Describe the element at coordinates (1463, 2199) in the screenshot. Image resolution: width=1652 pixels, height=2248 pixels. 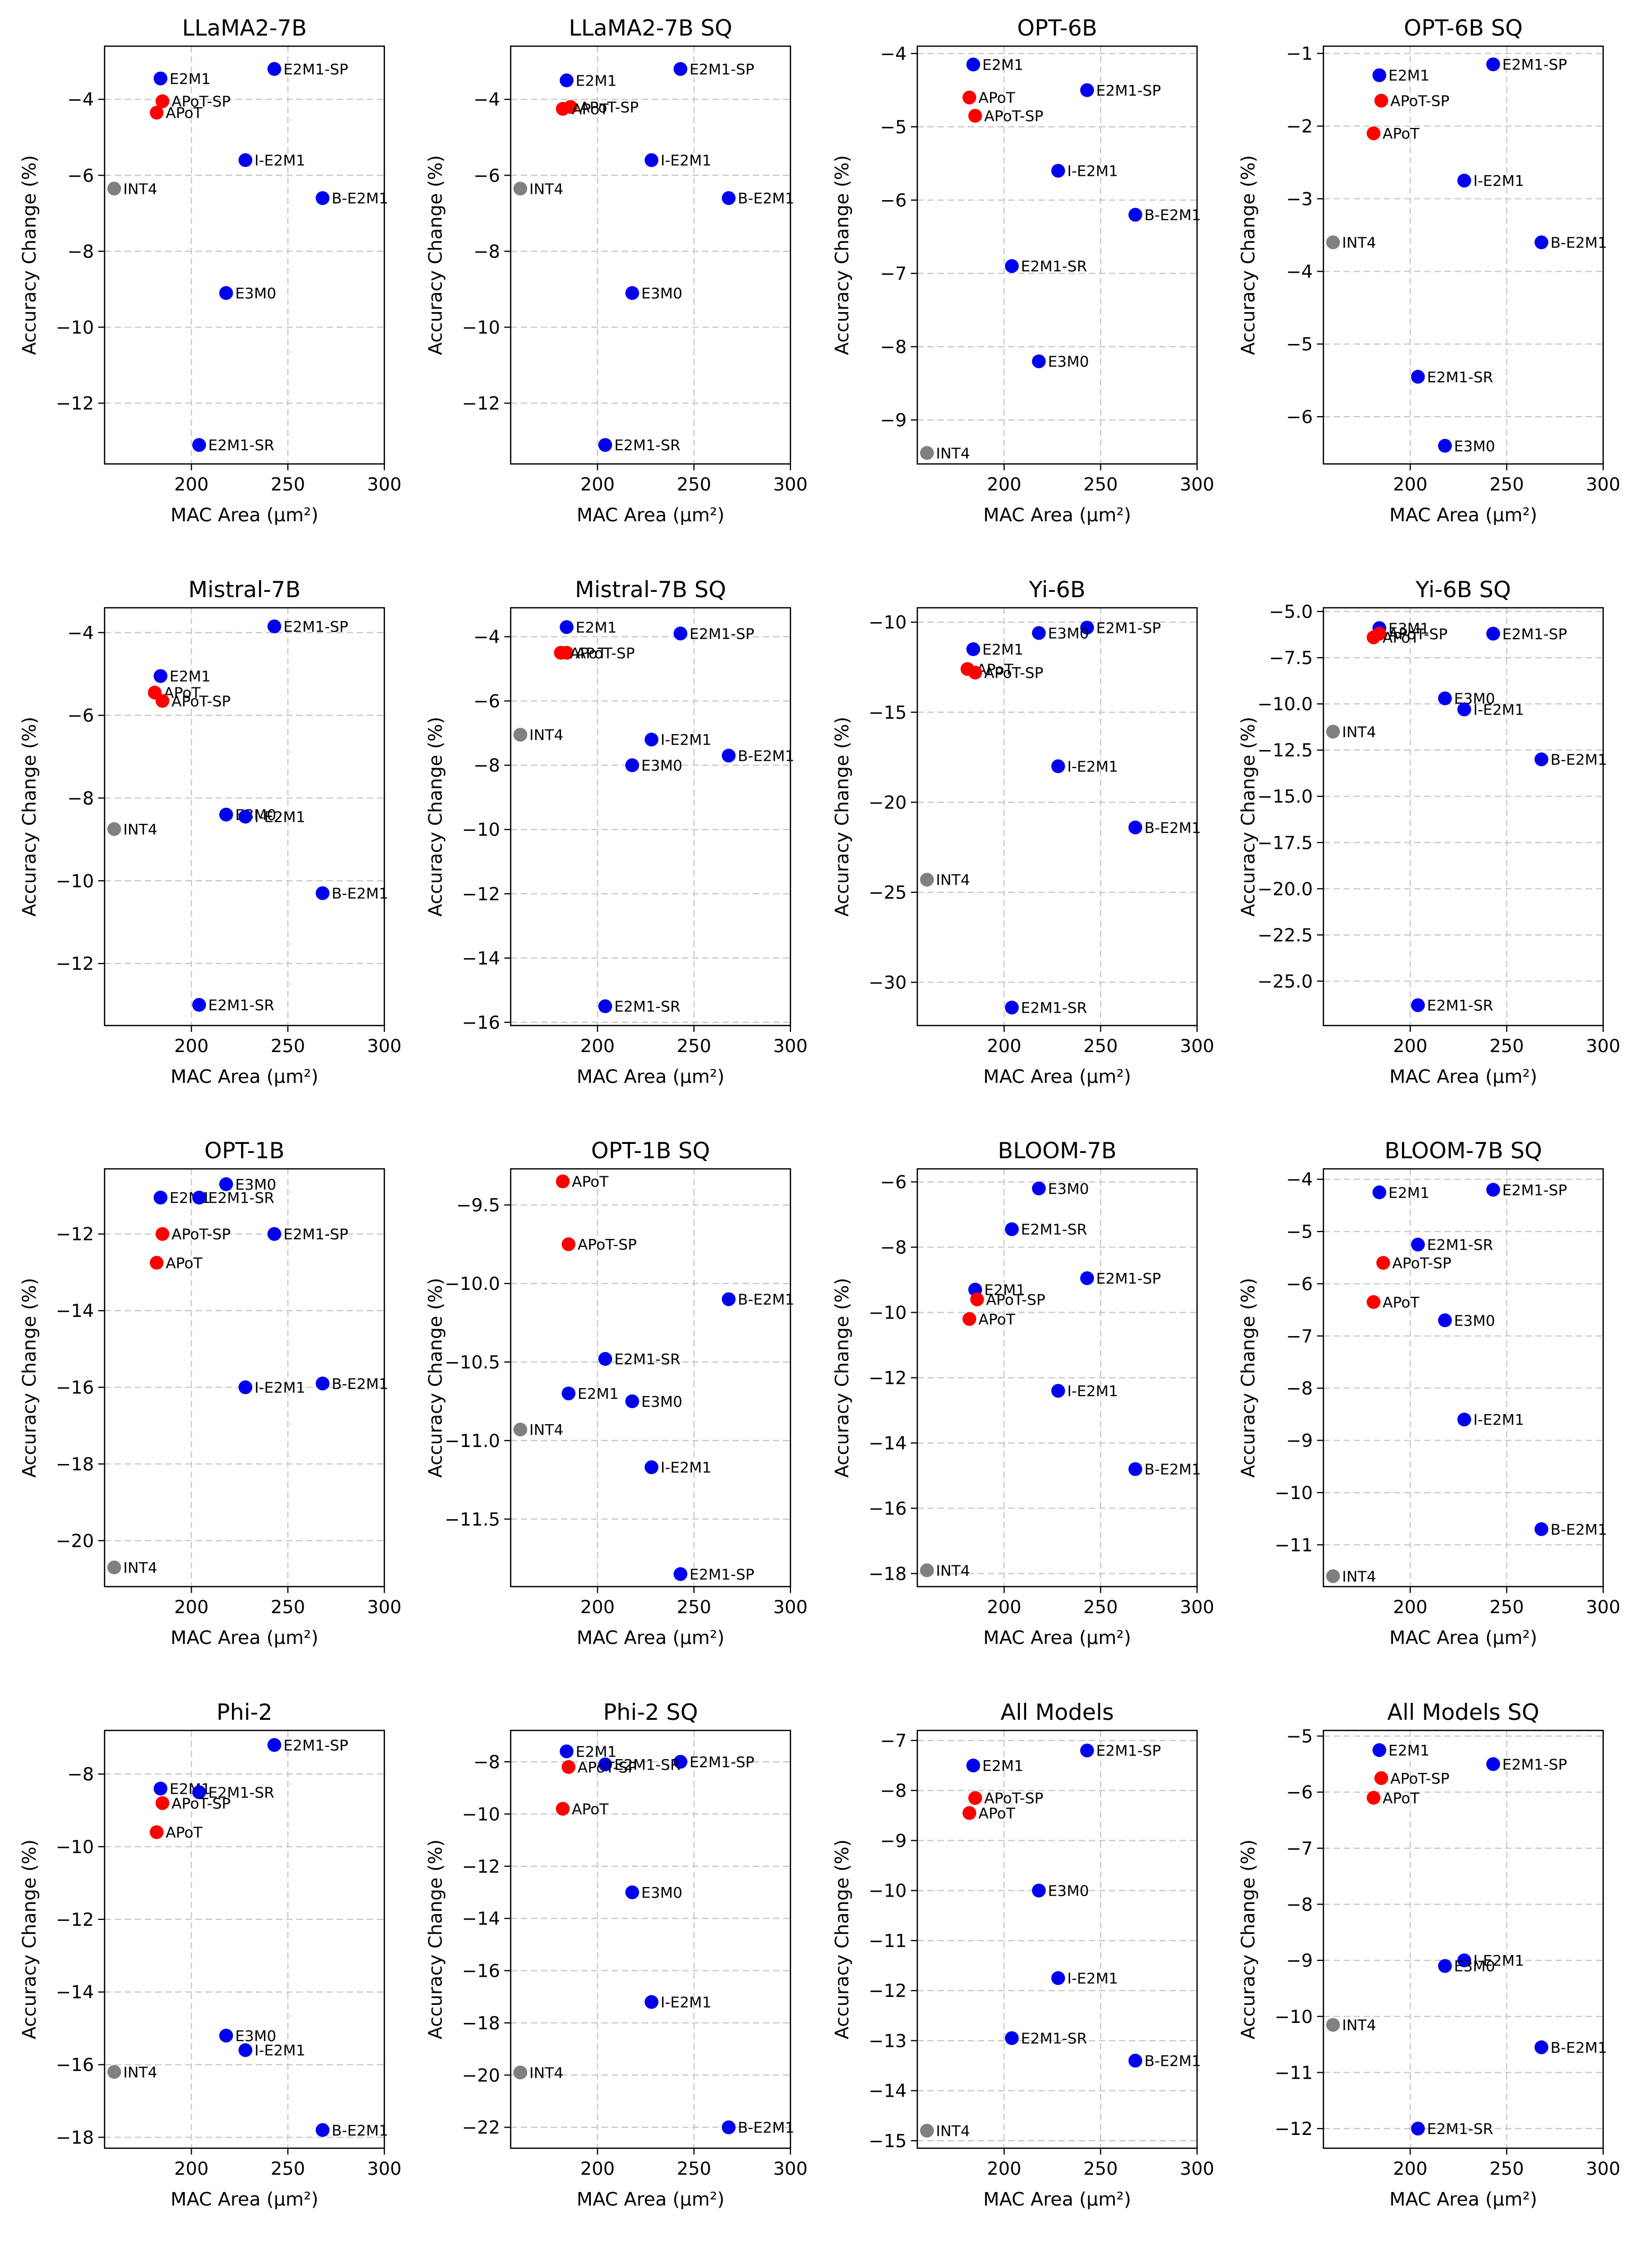
I see `chart-16-all-models-sq-xlabel: MAC Area (μm²)` at that location.